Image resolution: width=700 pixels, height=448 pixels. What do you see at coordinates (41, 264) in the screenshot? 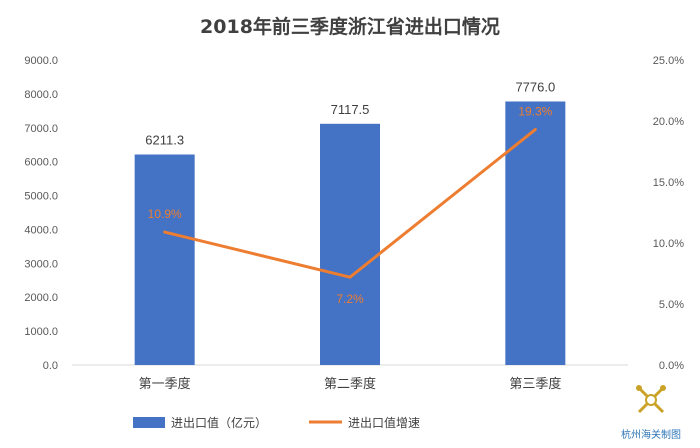
I see `left-axis-tick-label: 3000.0` at bounding box center [41, 264].